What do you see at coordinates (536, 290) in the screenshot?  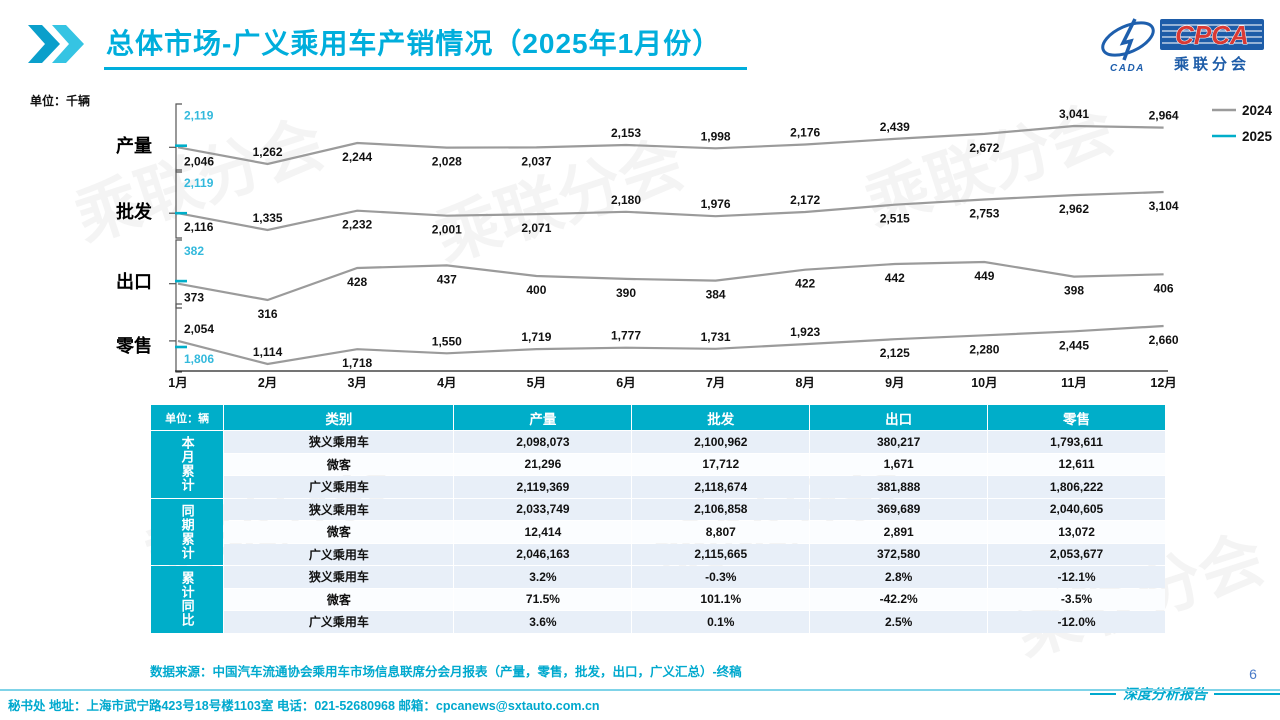 I see `data-label-2024: 400` at bounding box center [536, 290].